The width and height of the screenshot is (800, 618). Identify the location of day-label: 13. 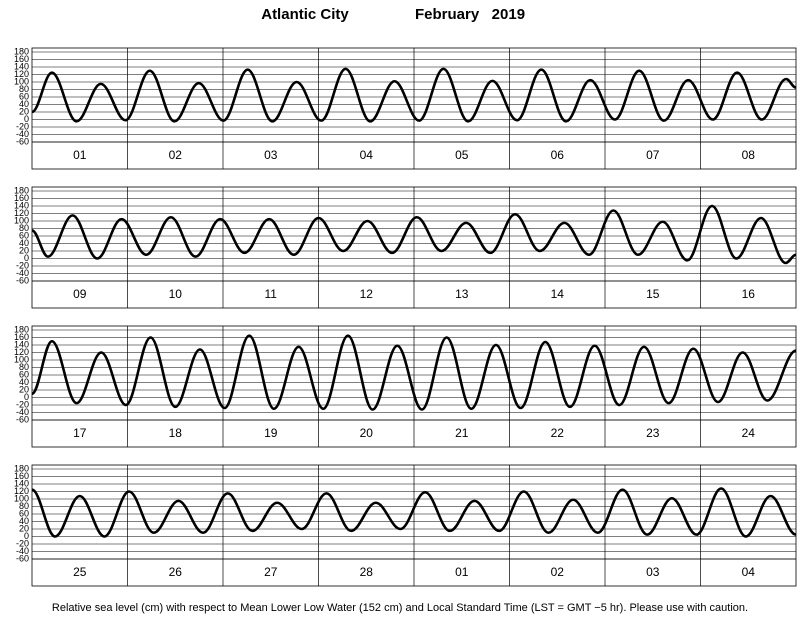
(462, 294).